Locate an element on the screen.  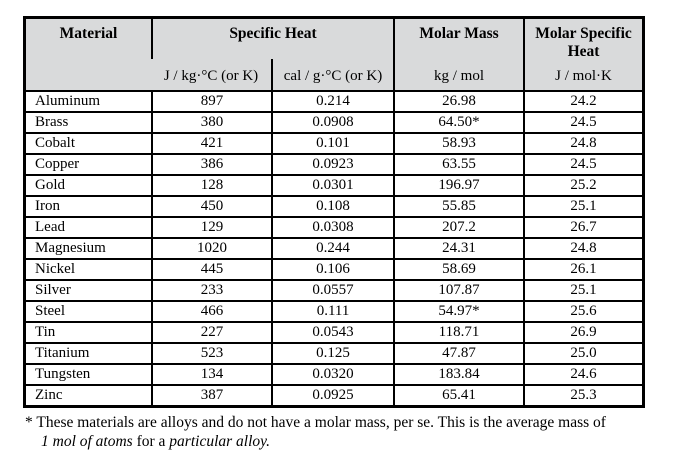
cell-molar-mass: 55.85 is located at coordinates (458, 205).